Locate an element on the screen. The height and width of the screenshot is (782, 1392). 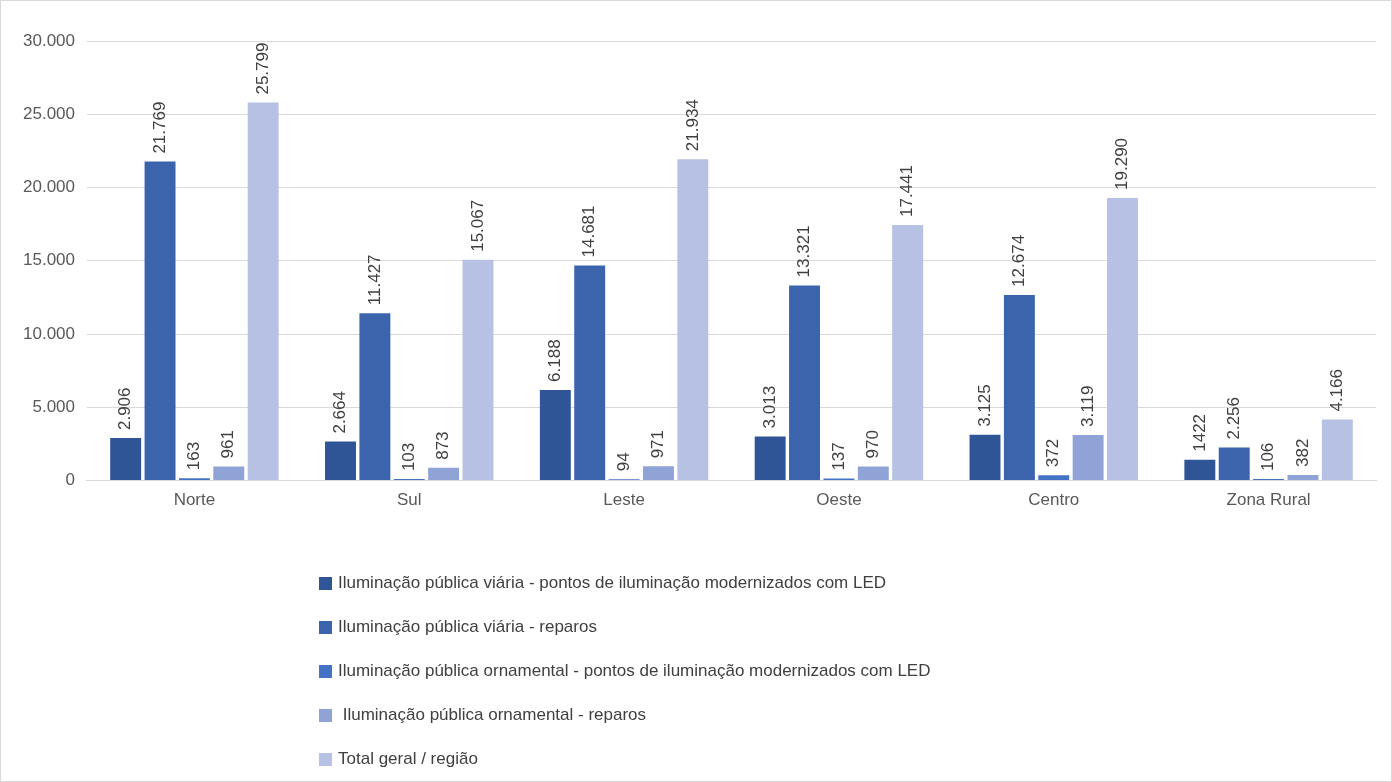
data-label: 4.166 is located at coordinates (1337, 390).